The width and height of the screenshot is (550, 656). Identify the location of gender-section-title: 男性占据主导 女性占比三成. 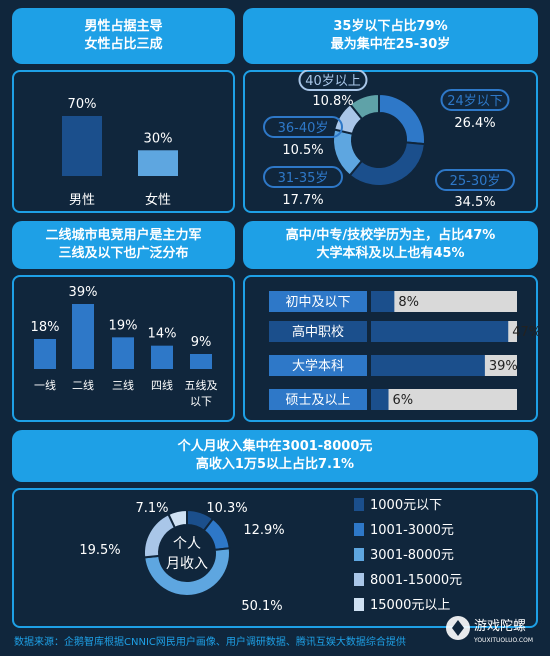
(123, 36).